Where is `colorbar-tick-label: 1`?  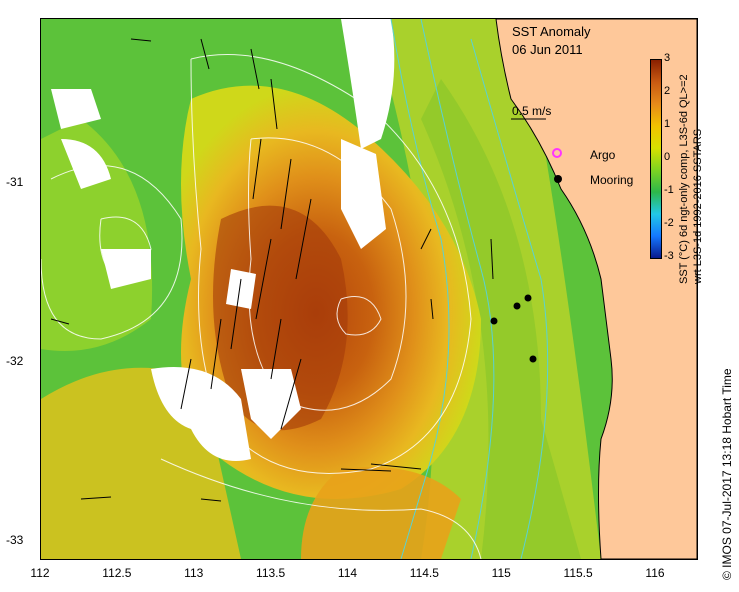 colorbar-tick-label: 1 is located at coordinates (667, 124).